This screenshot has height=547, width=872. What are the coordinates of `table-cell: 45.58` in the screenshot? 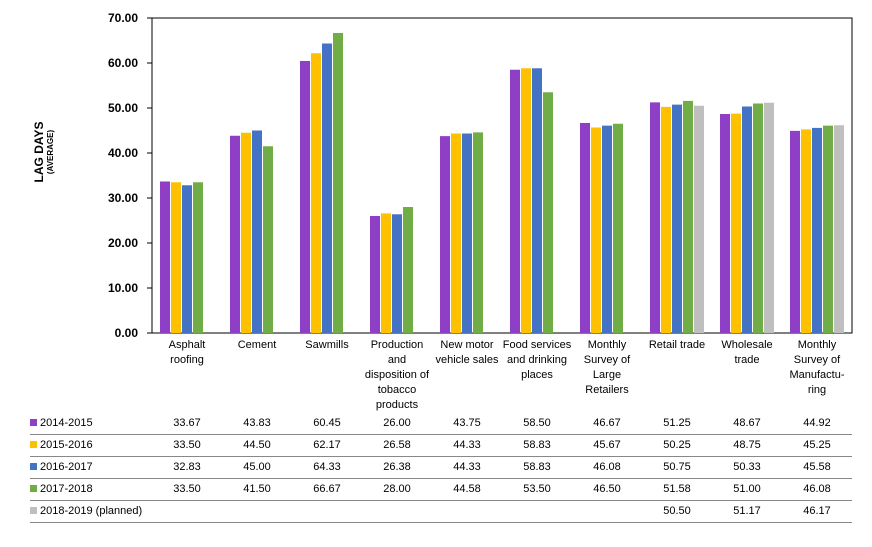 It's located at (817, 467).